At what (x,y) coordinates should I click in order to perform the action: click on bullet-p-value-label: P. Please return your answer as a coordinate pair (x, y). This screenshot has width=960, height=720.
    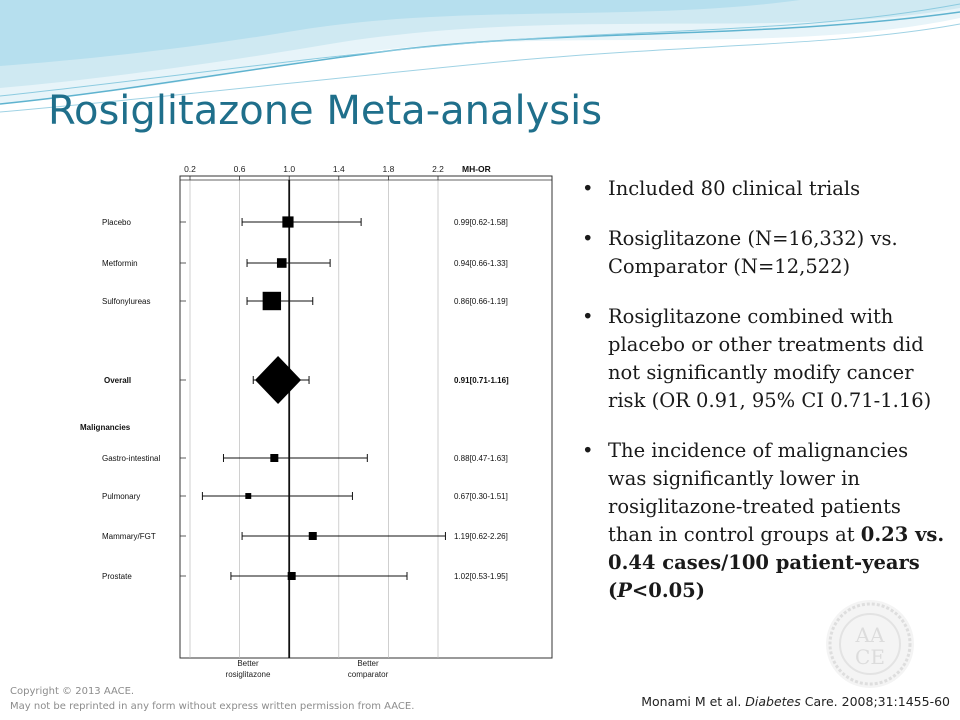
    Looking at the image, I should click on (624, 590).